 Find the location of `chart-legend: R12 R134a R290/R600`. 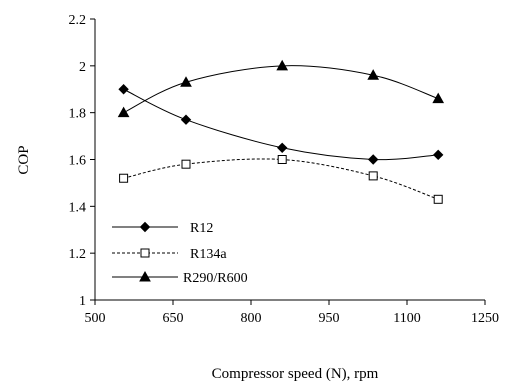

chart-legend: R12 R134a R290/R600 is located at coordinates (180, 253).